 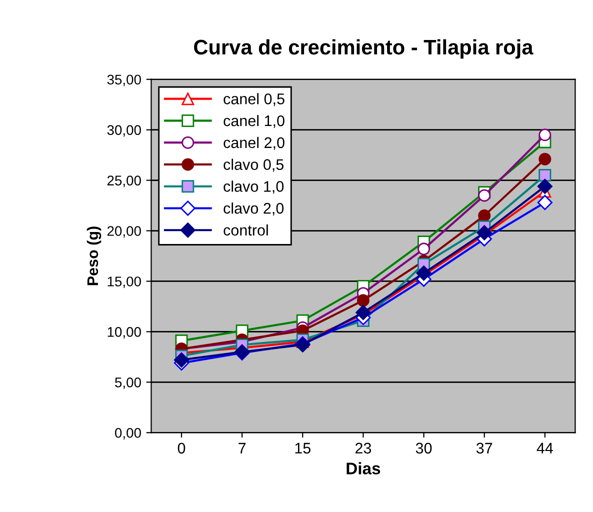 What do you see at coordinates (128, 383) in the screenshot?
I see `y-tick-label: 5,00` at bounding box center [128, 383].